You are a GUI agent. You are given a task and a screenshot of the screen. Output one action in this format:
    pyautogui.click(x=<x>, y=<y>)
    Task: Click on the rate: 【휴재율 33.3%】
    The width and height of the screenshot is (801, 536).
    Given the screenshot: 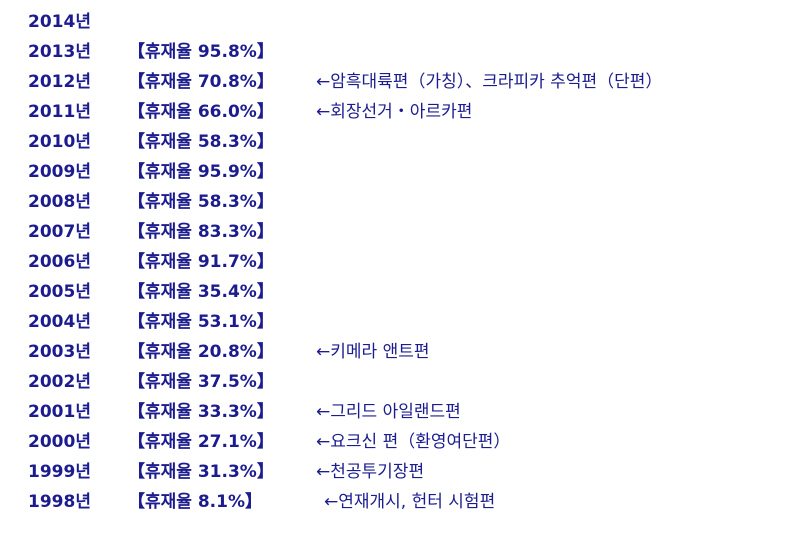 What is the action you would take?
    pyautogui.click(x=201, y=412)
    